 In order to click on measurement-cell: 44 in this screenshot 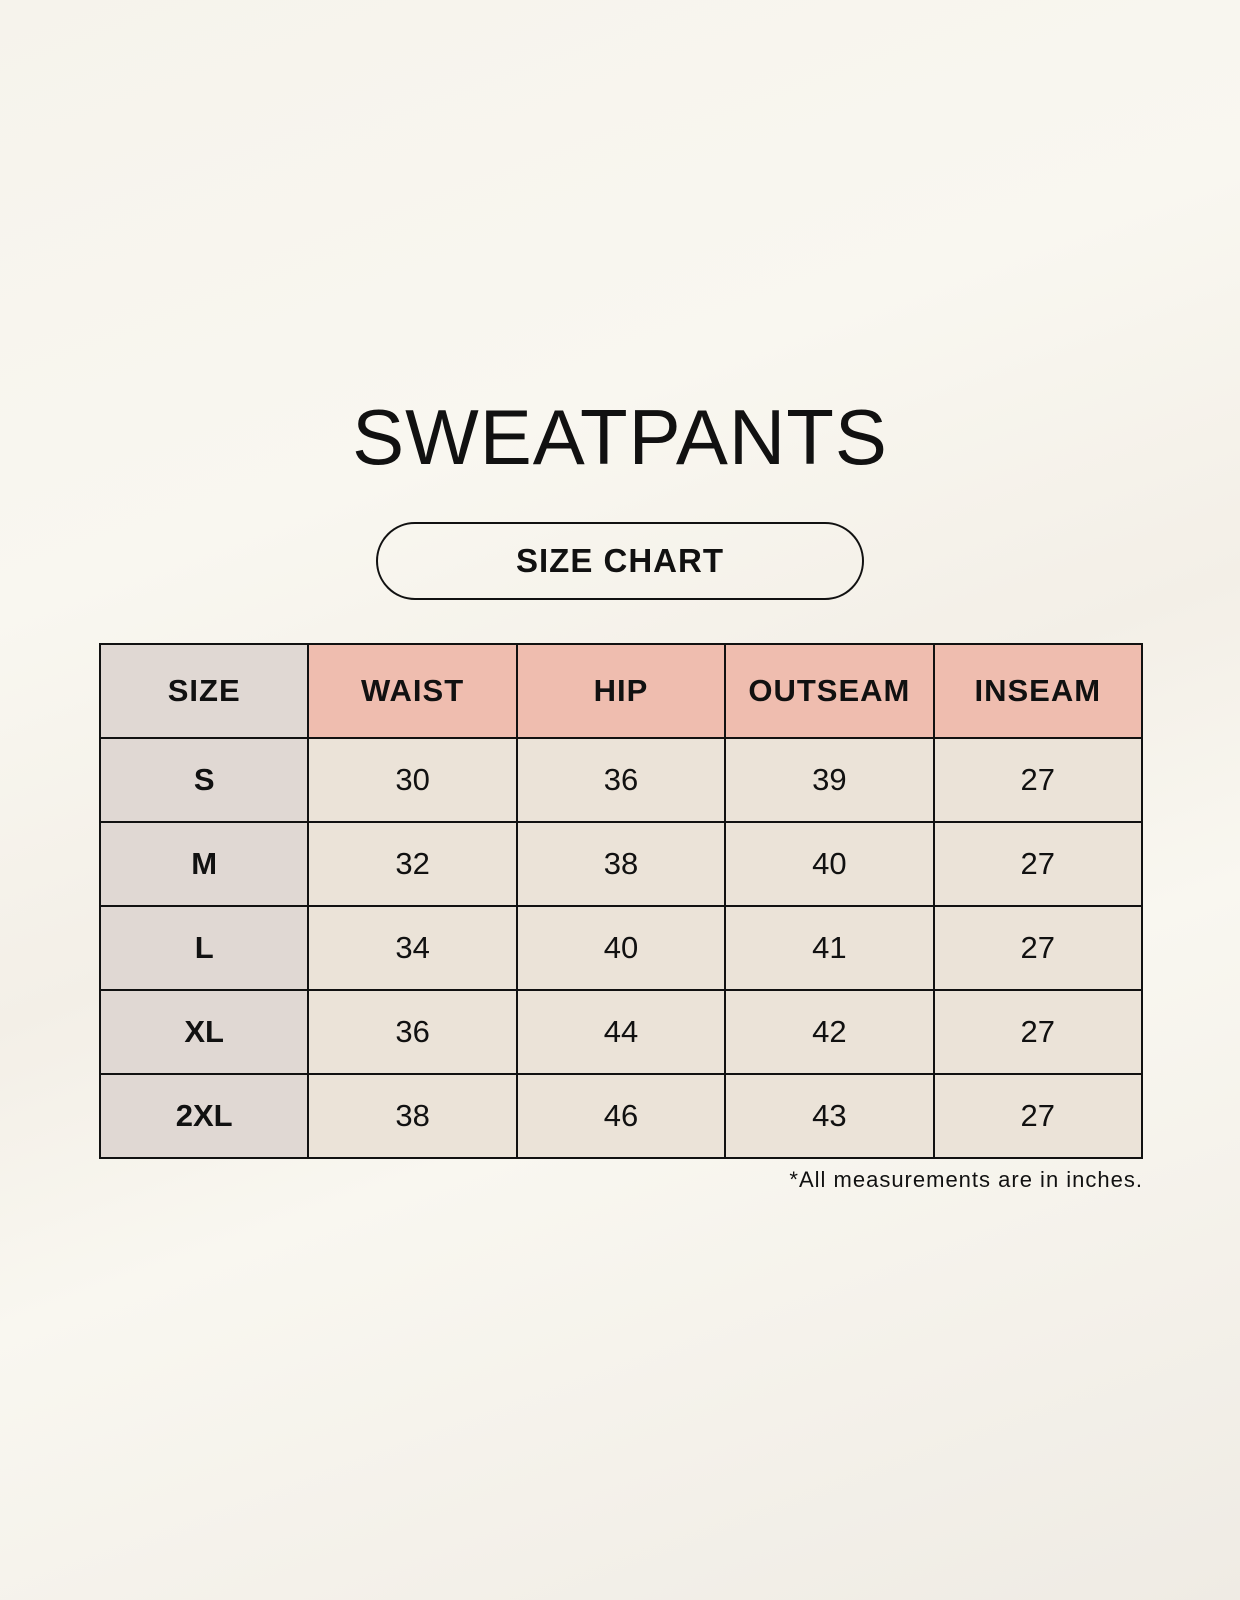, I will do `click(621, 1032)`.